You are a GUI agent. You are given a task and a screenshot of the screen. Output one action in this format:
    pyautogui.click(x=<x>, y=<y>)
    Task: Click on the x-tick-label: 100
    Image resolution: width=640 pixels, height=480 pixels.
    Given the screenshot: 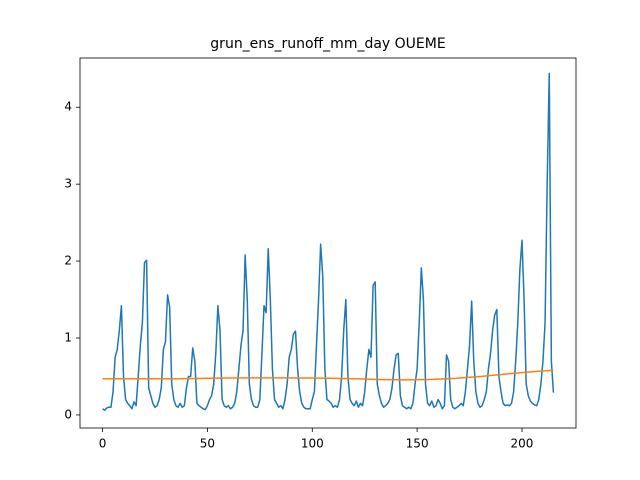 What is the action you would take?
    pyautogui.click(x=312, y=444)
    